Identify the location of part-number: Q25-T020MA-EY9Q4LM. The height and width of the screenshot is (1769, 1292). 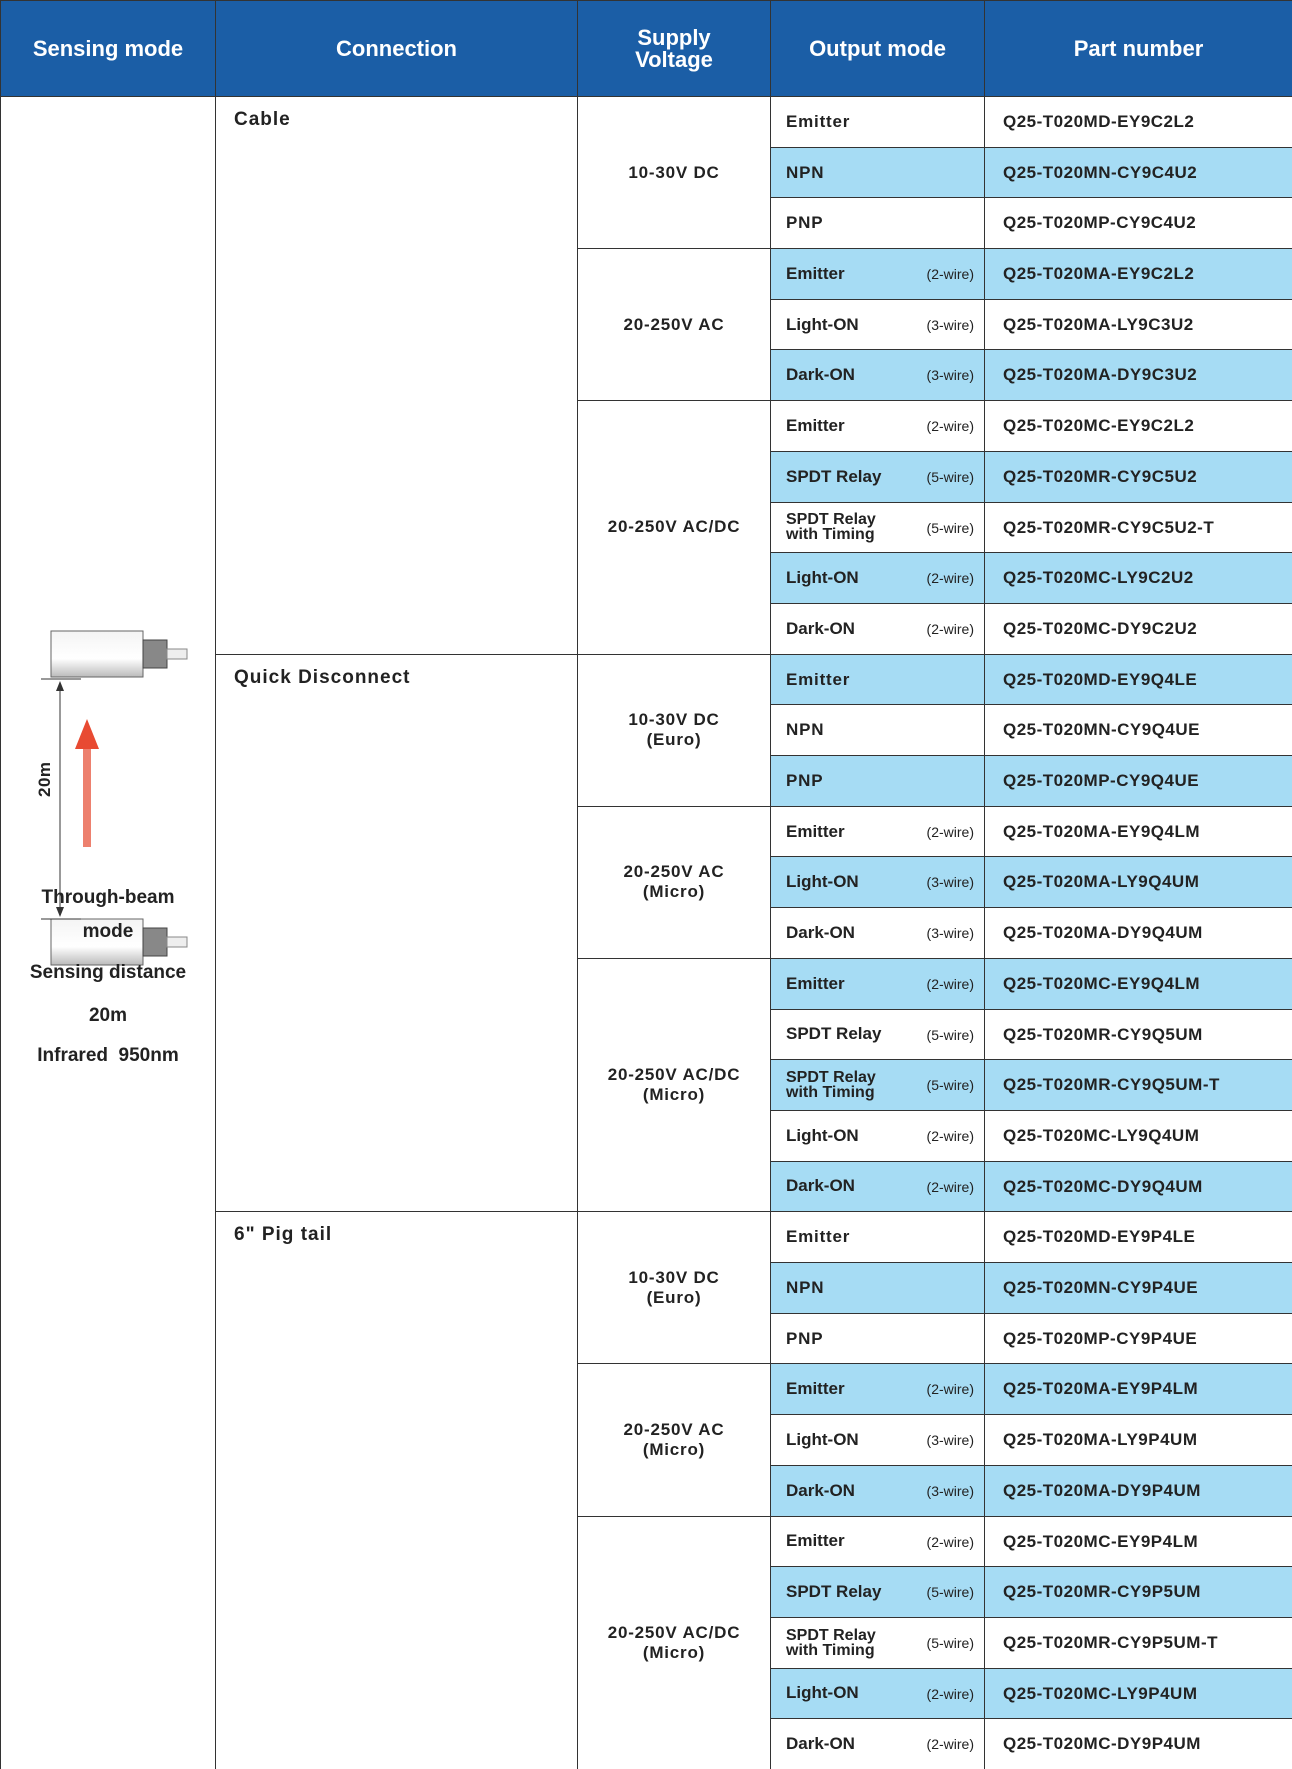
(1101, 831).